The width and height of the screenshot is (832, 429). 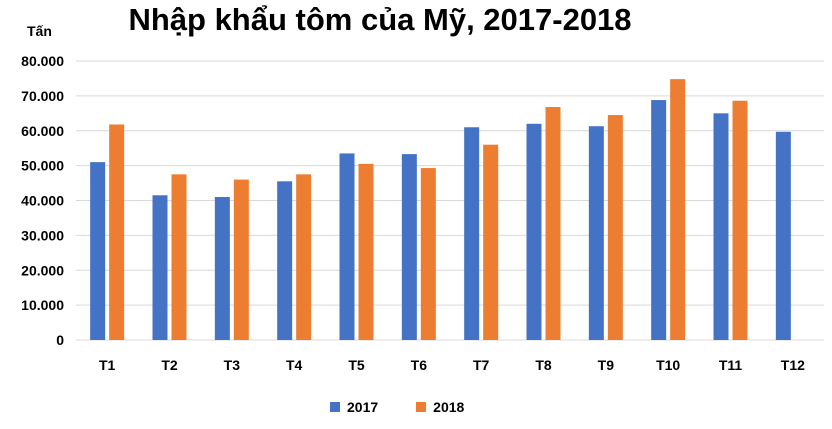 What do you see at coordinates (678, 209) in the screenshot?
I see `bar-2018-T10` at bounding box center [678, 209].